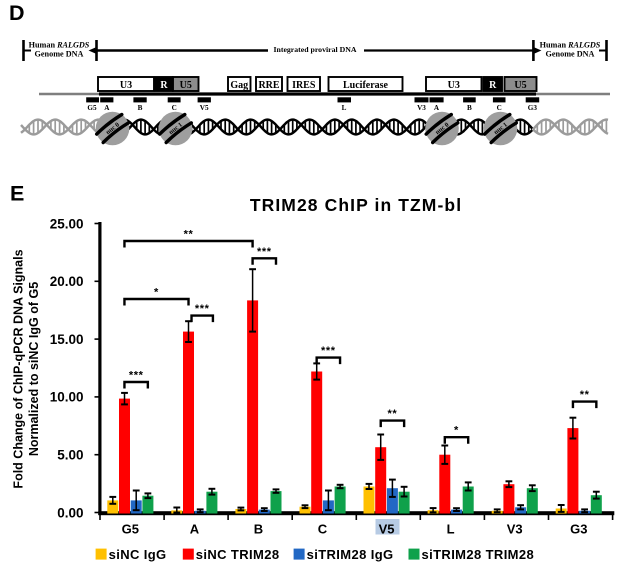 Image resolution: width=632 pixels, height=574 pixels. What do you see at coordinates (19, 368) in the screenshot?
I see `svg-text:Fold Change of ChIP-qPCR DNA S: Fold Change of ChIP-qPCR DNA Signals` at bounding box center [19, 368].